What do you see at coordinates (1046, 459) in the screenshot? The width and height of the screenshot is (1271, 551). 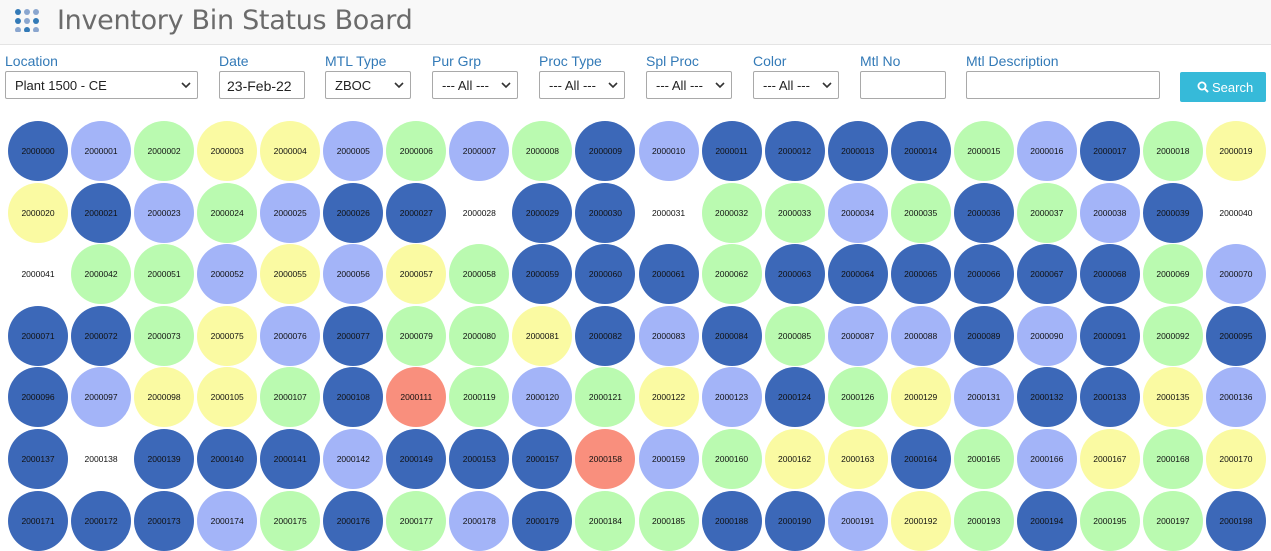 I see `bin-2000166: 2000166` at bounding box center [1046, 459].